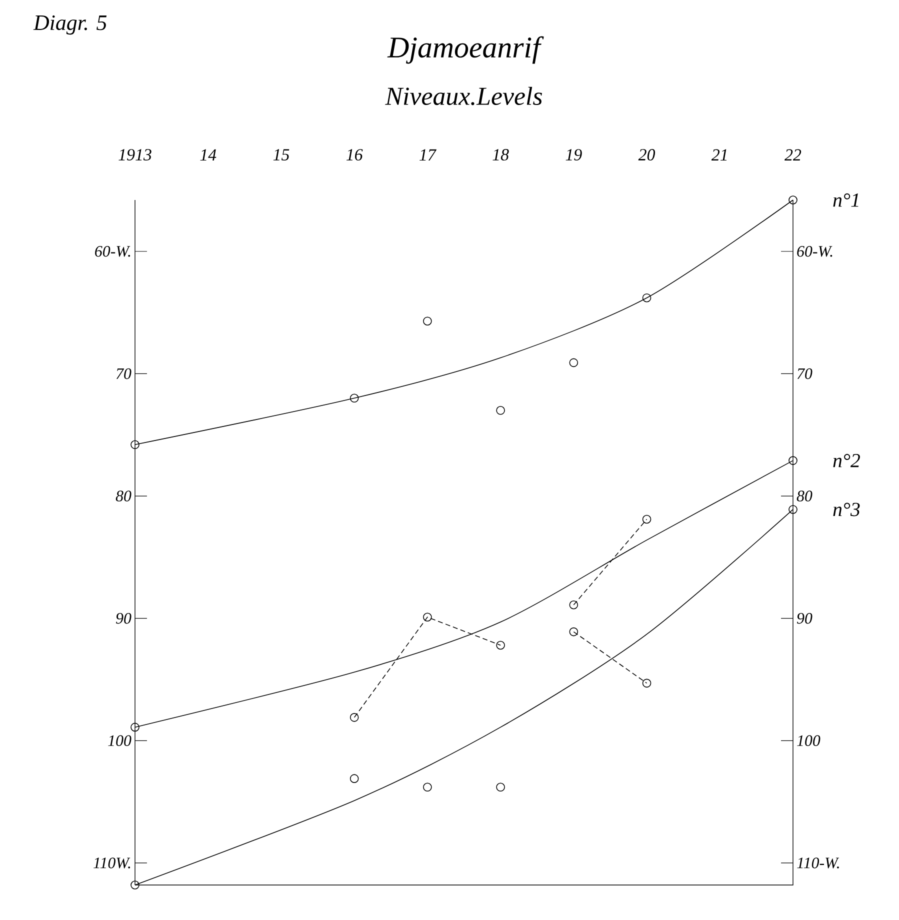  Describe the element at coordinates (818, 863) in the screenshot. I see `y2-tick-label: 110-W.` at that location.